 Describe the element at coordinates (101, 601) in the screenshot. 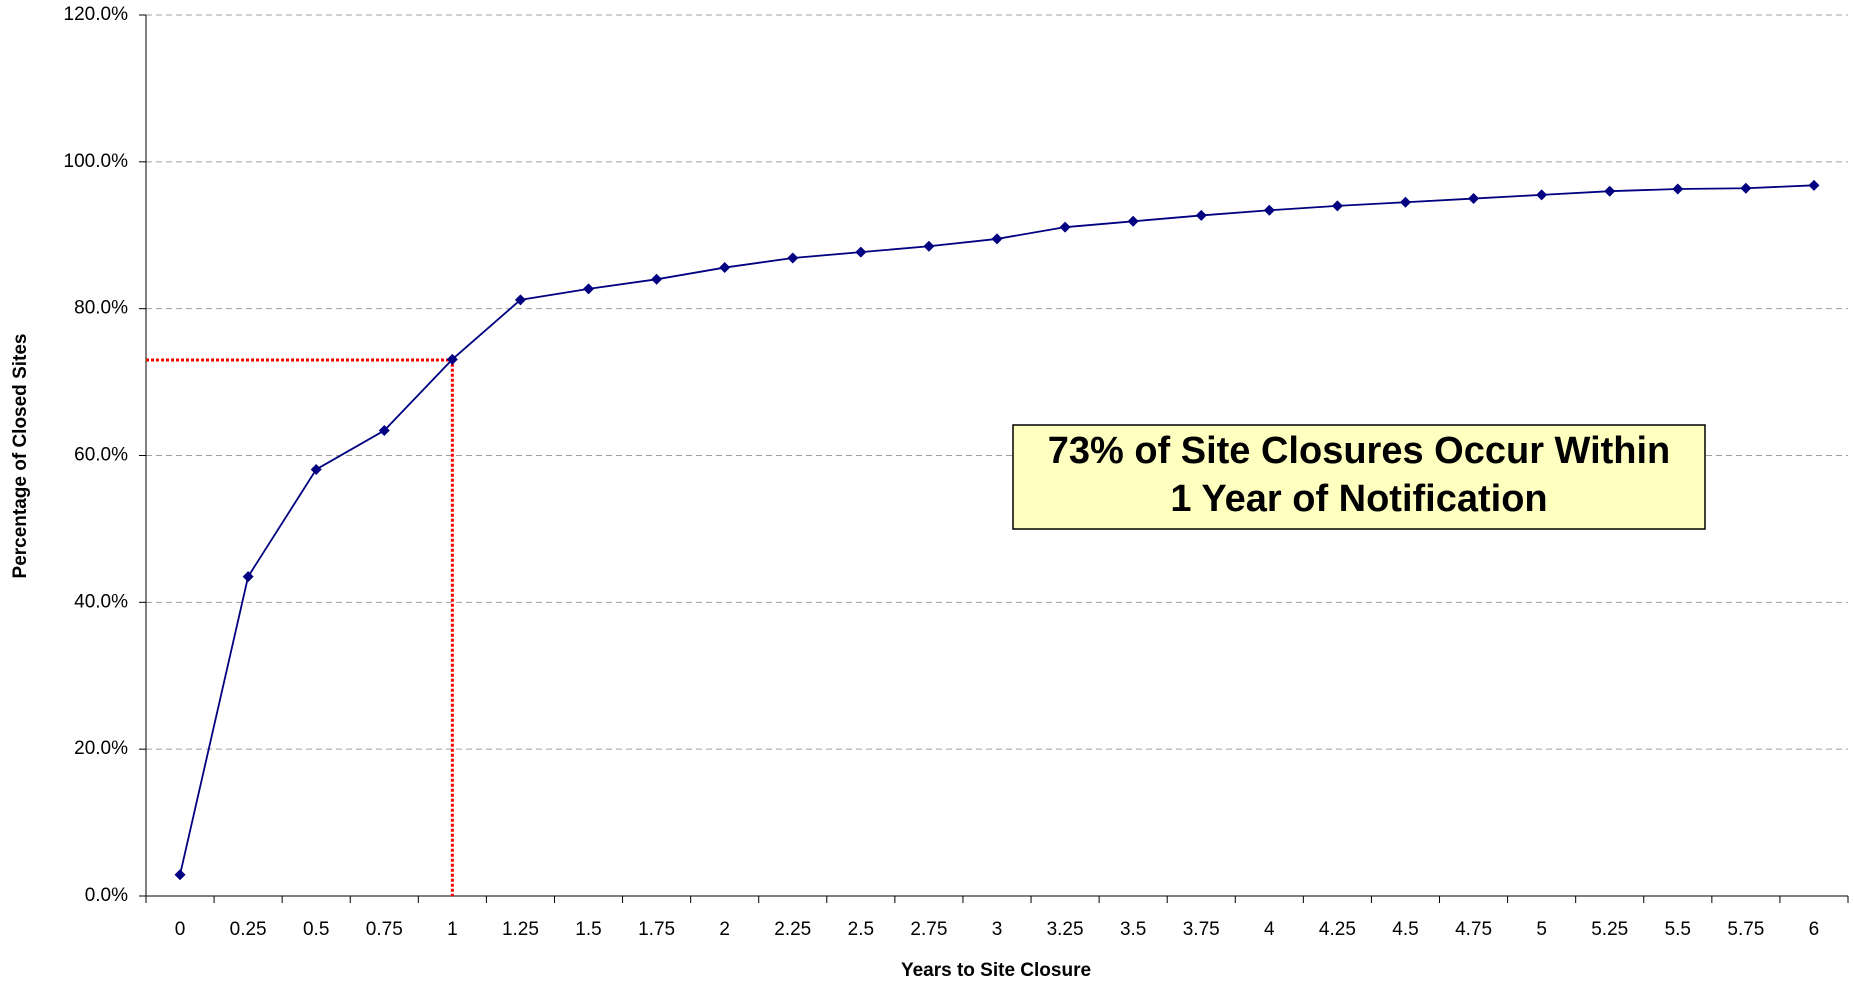

I see `y-tick-label: 40.0%` at that location.